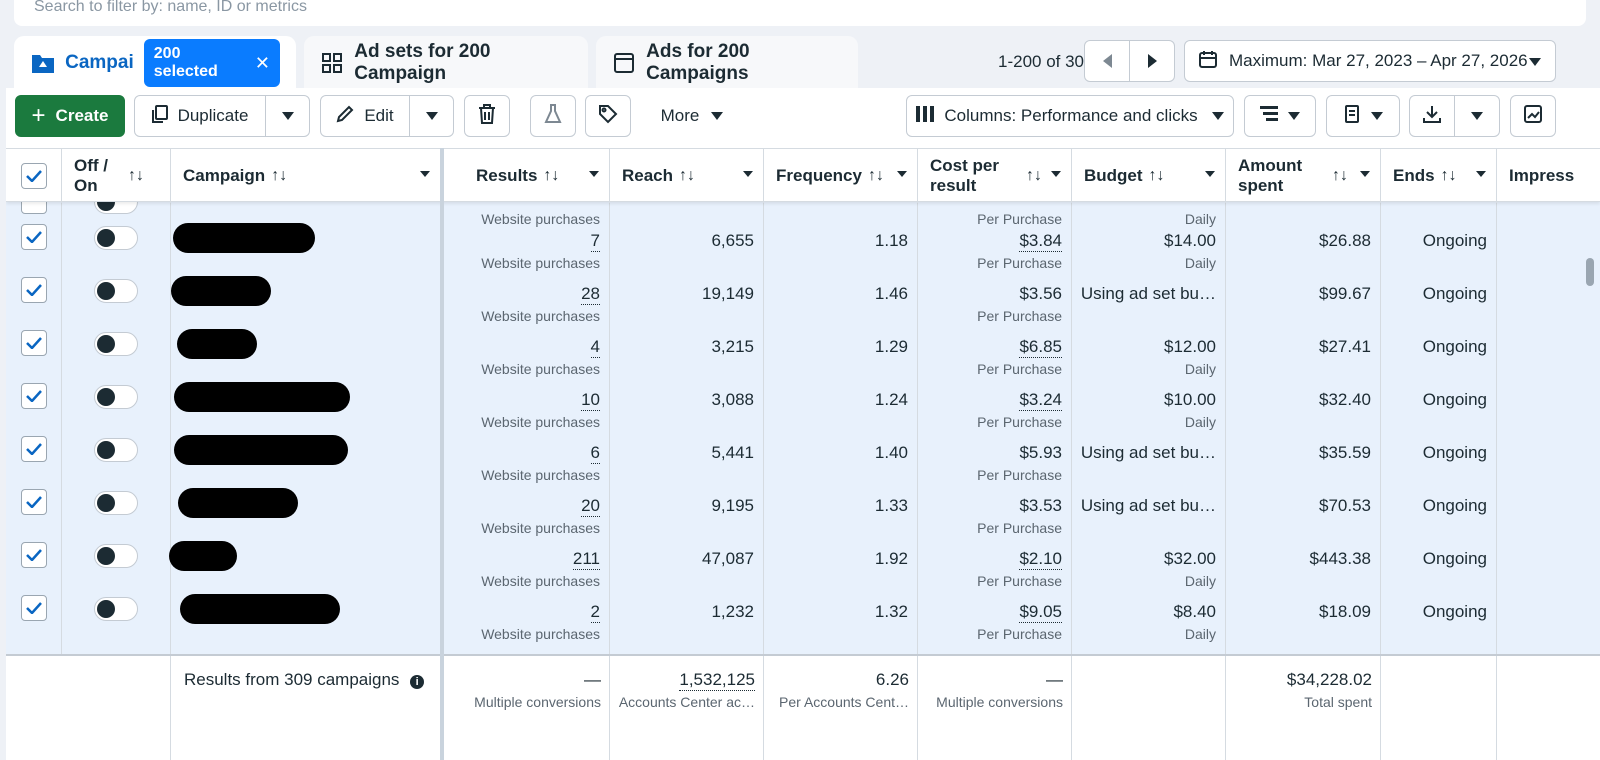  What do you see at coordinates (1040, 505) in the screenshot?
I see `cost-value: $3.53` at bounding box center [1040, 505].